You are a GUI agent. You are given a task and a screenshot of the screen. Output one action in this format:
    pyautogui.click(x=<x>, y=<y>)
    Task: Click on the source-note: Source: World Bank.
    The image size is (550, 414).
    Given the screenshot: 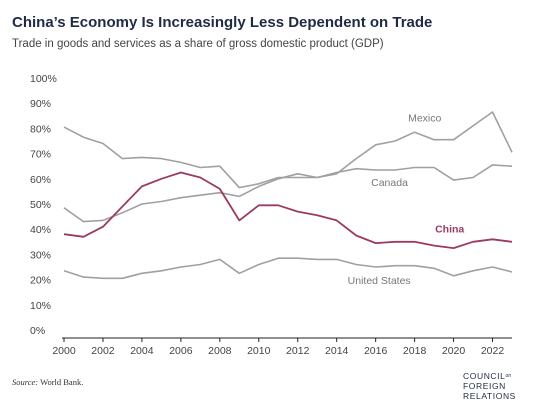 What is the action you would take?
    pyautogui.click(x=47, y=382)
    